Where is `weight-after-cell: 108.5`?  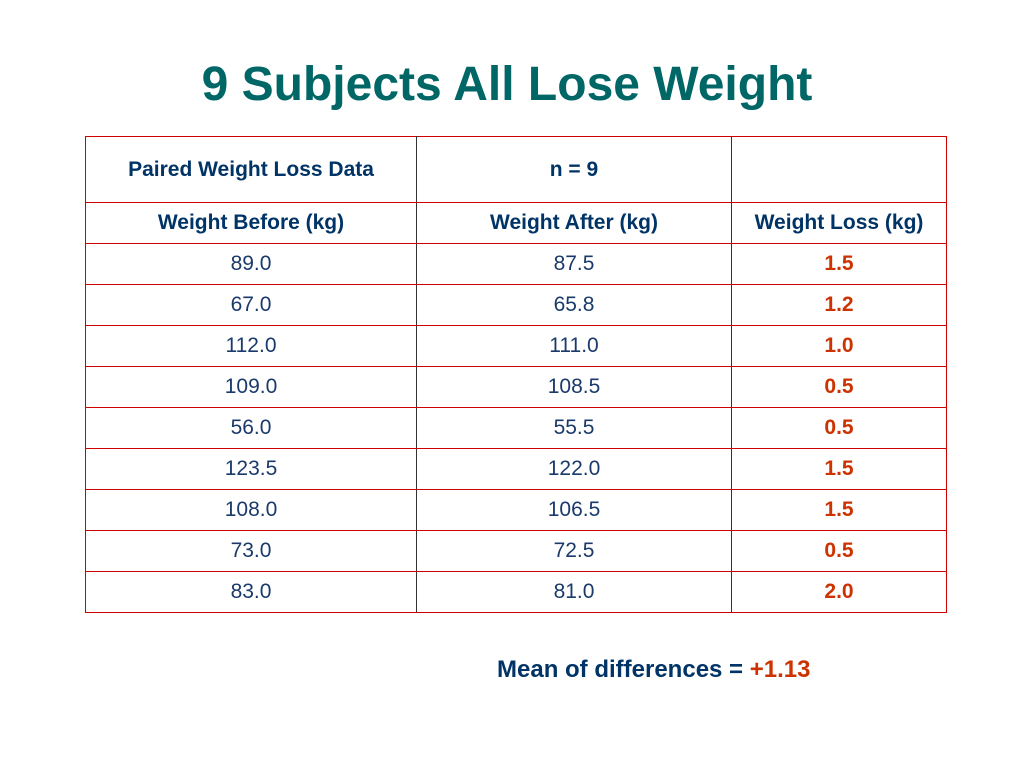 weight-after-cell: 108.5 is located at coordinates (574, 387).